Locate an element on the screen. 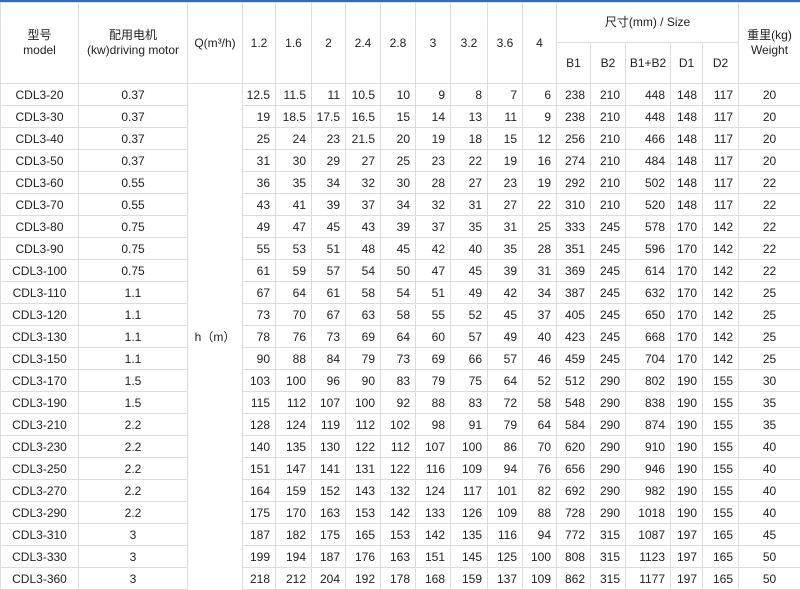 Image resolution: width=800 pixels, height=590 pixels. cell-model: CDL3-40 is located at coordinates (40, 139).